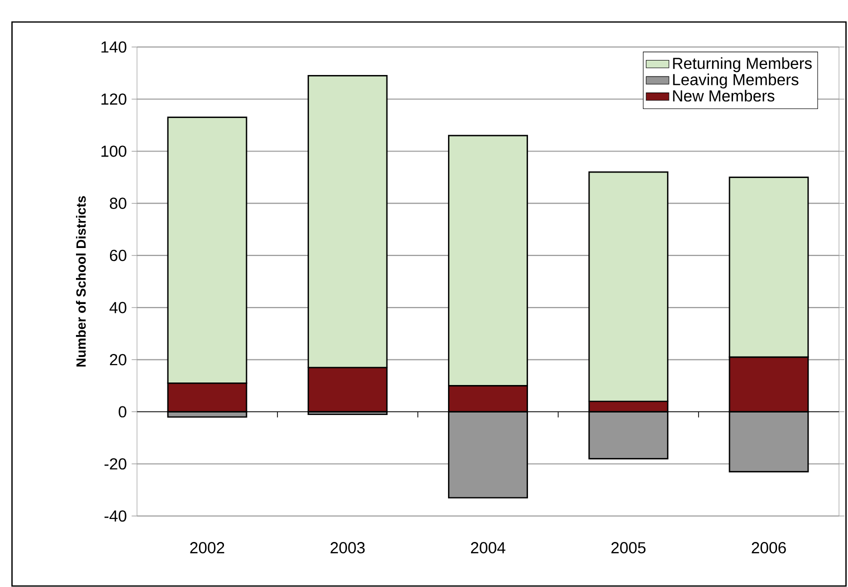 This screenshot has height=587, width=848. What do you see at coordinates (113, 47) in the screenshot?
I see `y-tick-label: 140` at bounding box center [113, 47].